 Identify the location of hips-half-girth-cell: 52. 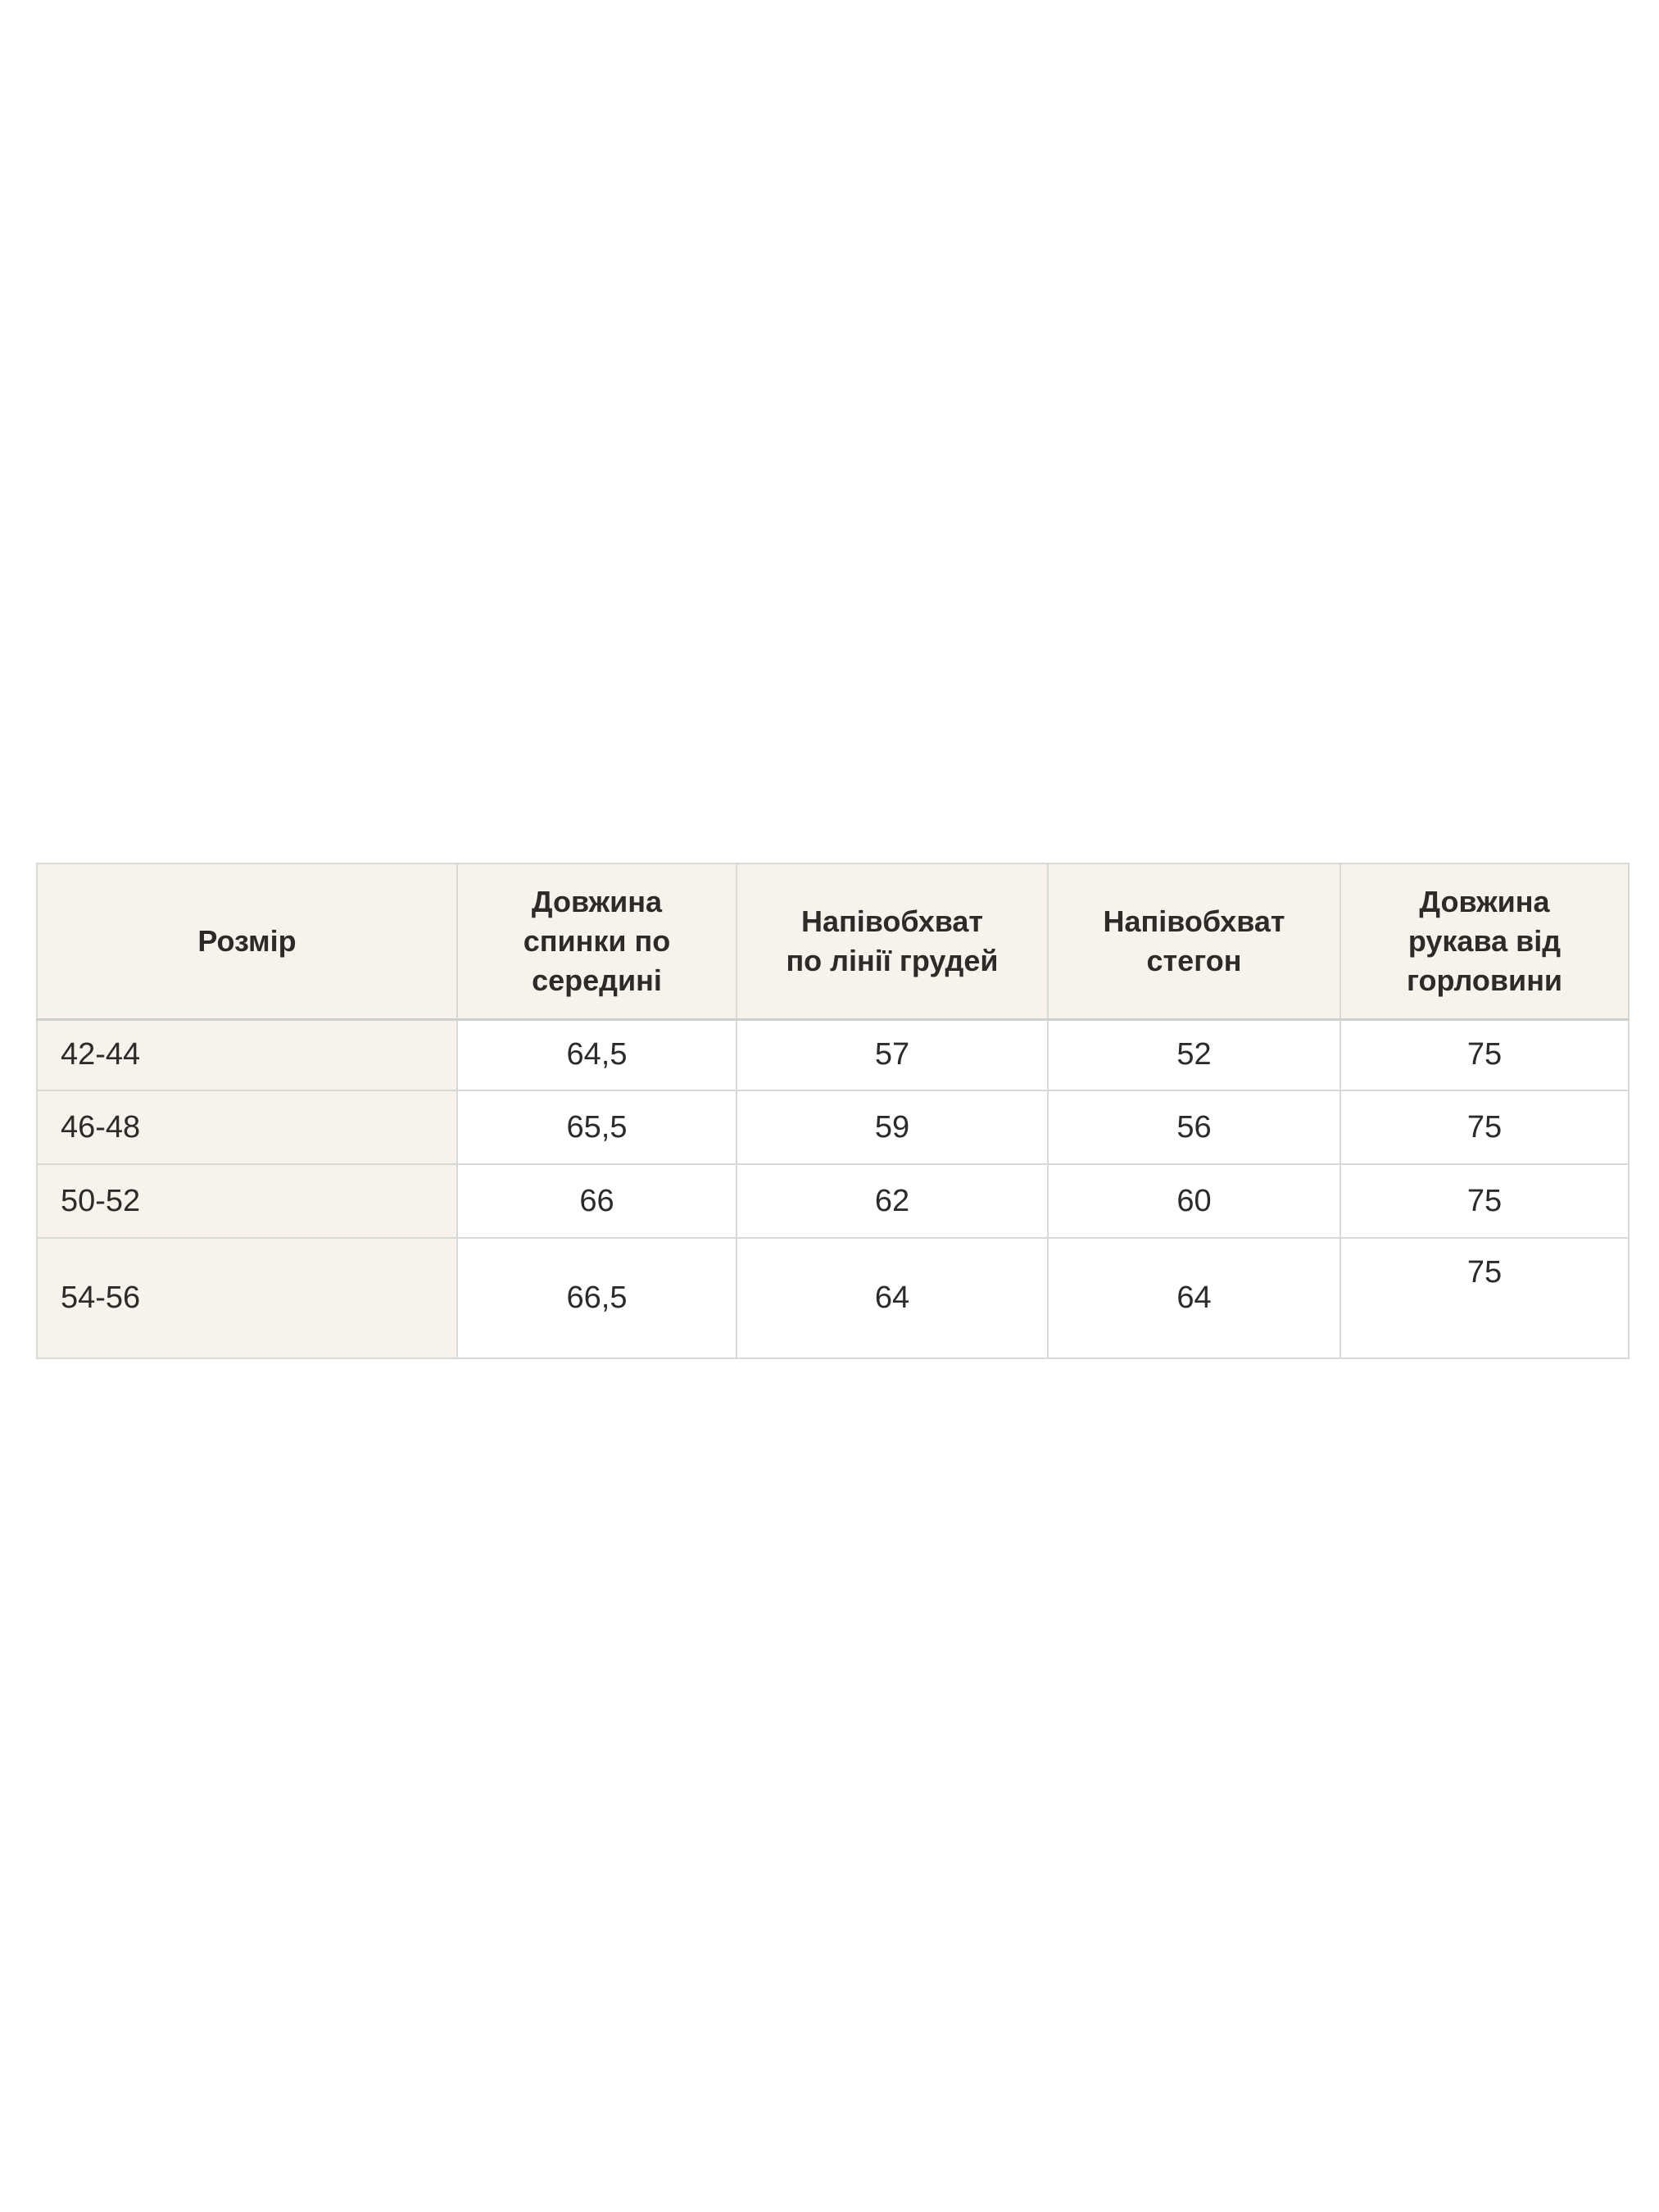
(1194, 1054).